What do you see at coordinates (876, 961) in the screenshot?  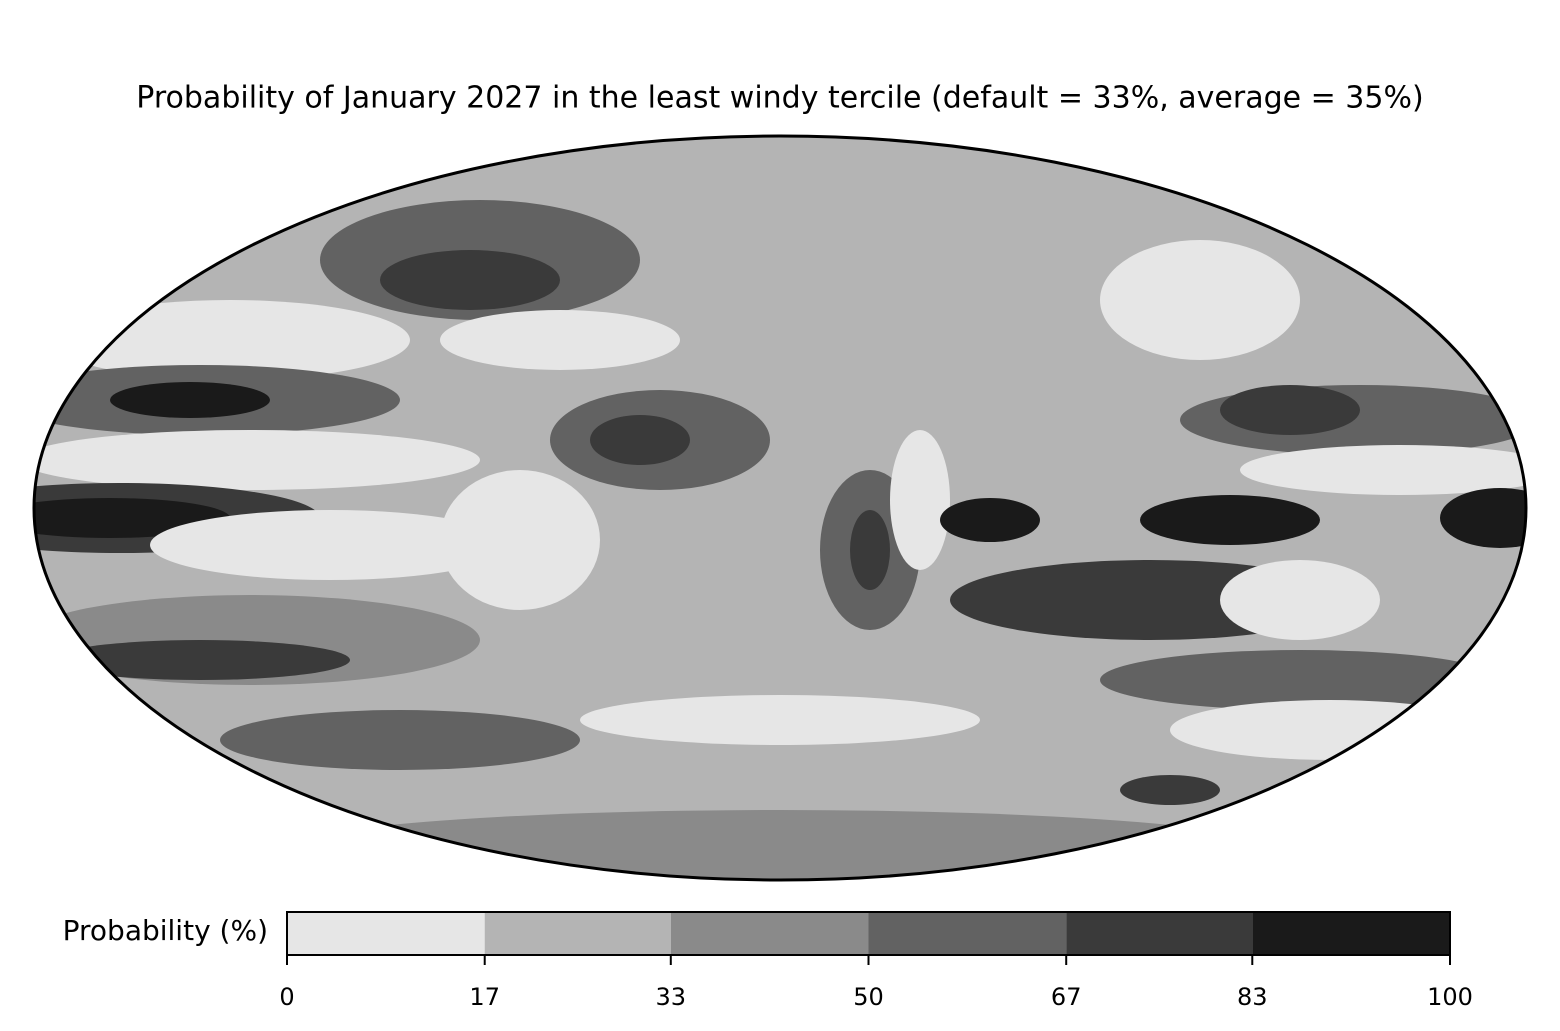 I see `colorbar: 0 17 33 50 67 83 100` at bounding box center [876, 961].